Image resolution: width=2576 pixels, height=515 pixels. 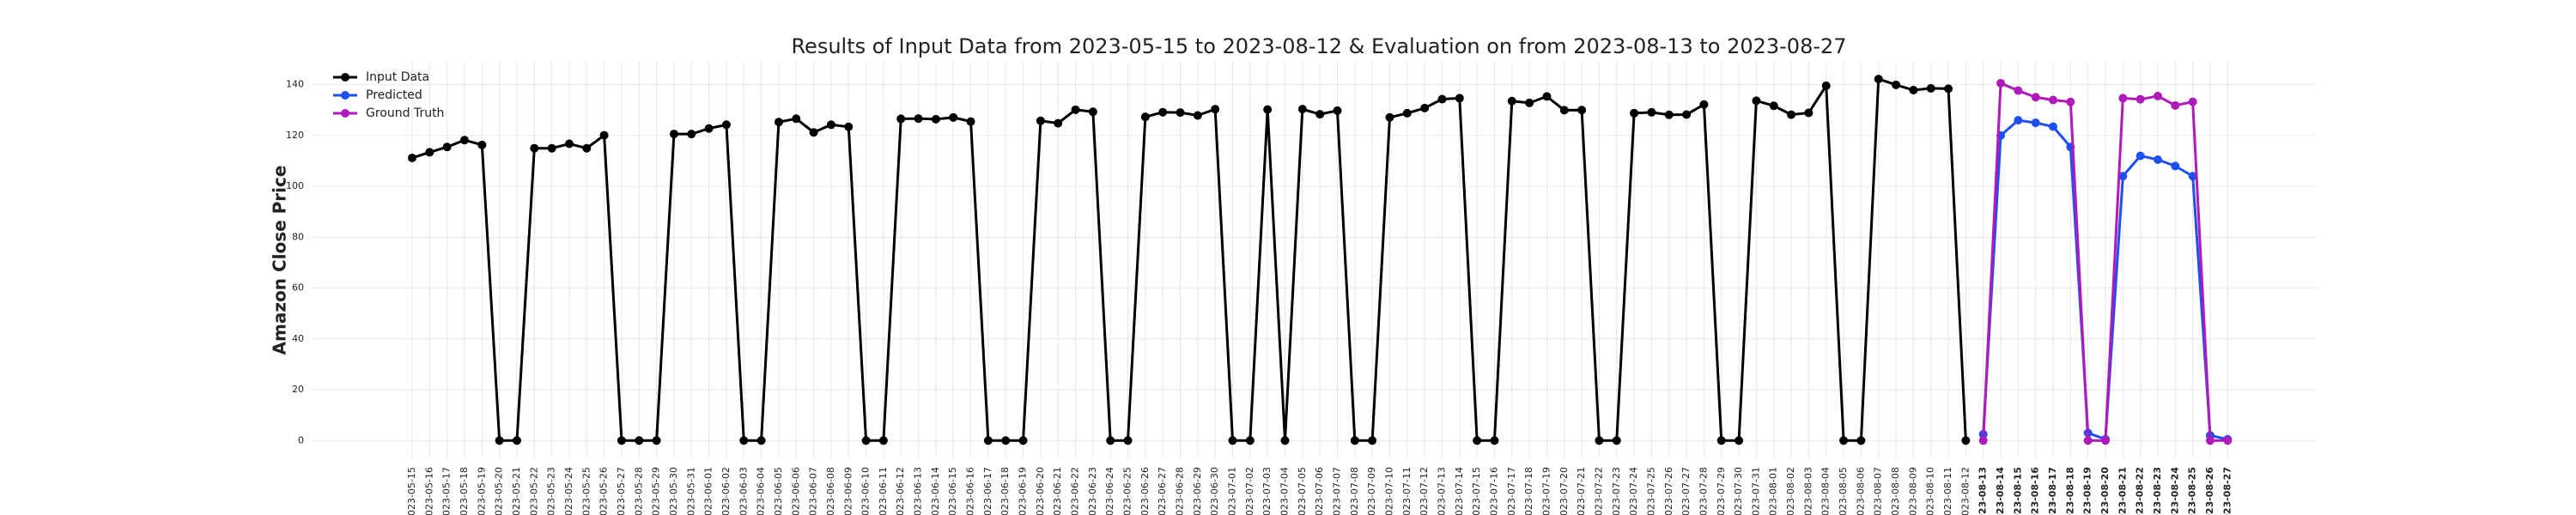 What do you see at coordinates (298, 338) in the screenshot?
I see `y-tick-label: 40` at bounding box center [298, 338].